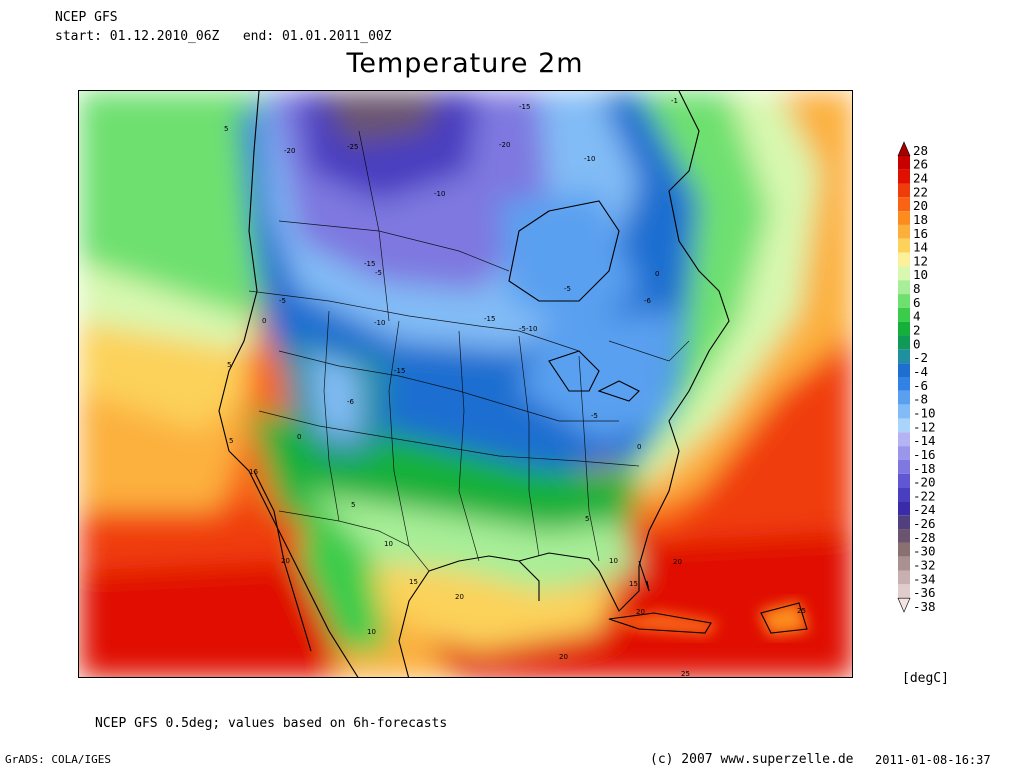 The image size is (1024, 768). Describe the element at coordinates (920, 371) in the screenshot. I see `colorbar-tick-label: -4` at that location.